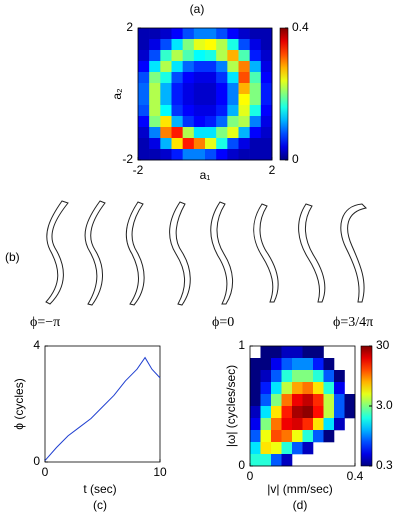  I want to click on phase-label: ϕ=−π, so click(45, 322).